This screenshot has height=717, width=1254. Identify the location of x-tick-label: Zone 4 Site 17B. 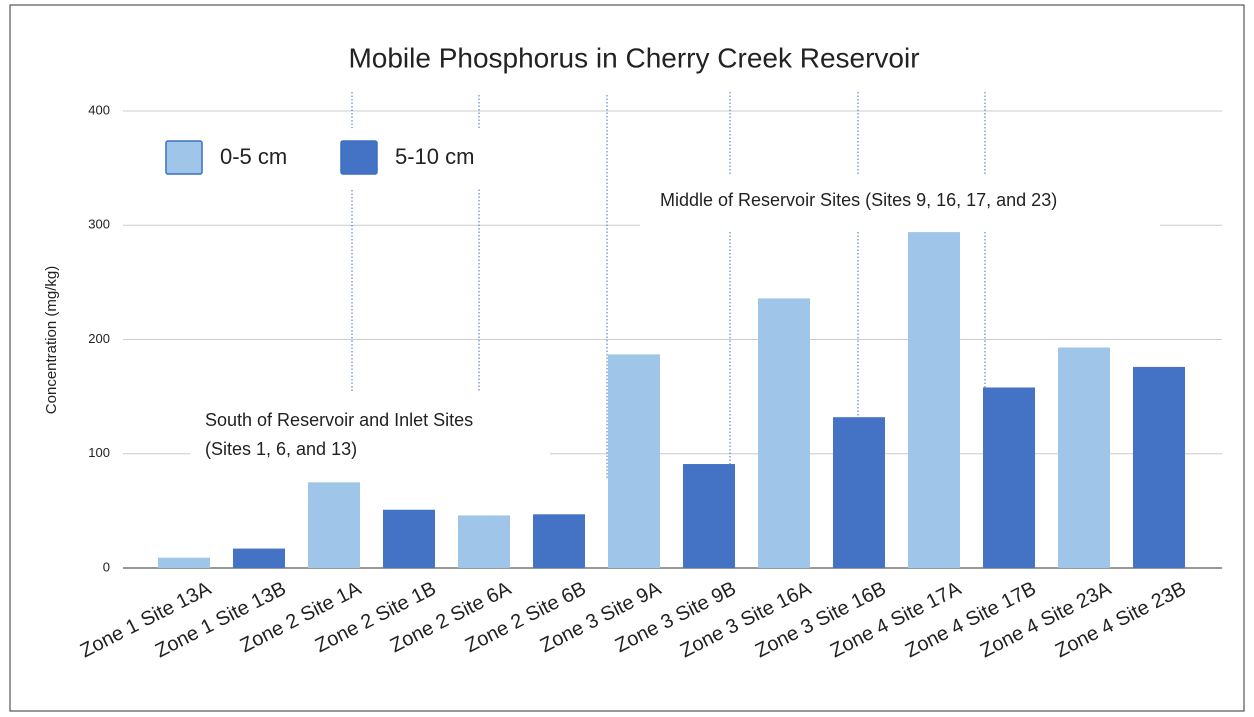
(971, 620).